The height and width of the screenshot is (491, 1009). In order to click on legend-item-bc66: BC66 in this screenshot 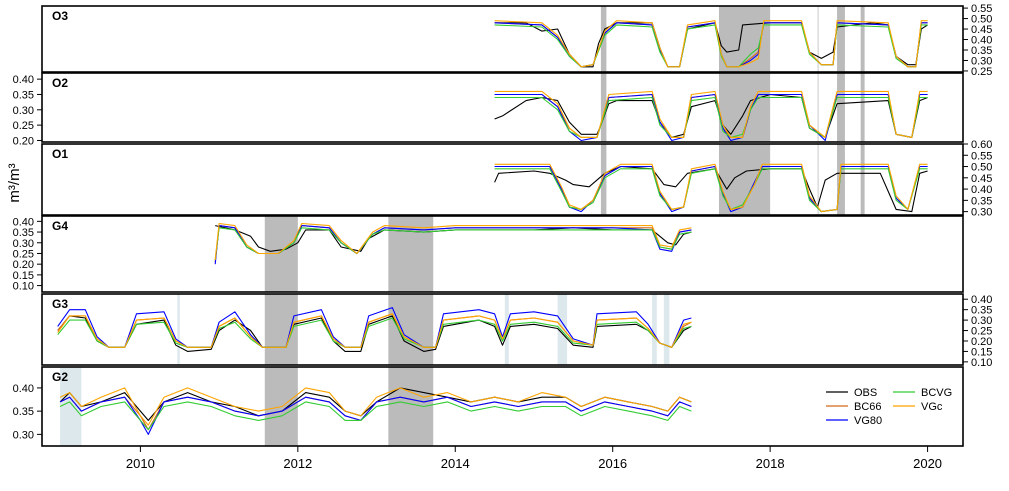, I will do `click(854, 407)`.